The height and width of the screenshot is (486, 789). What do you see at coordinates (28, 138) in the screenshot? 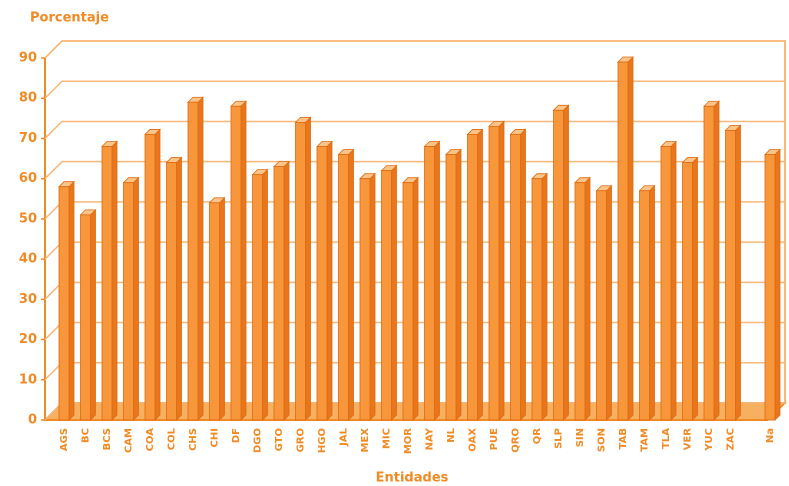
I see `y-tick-label: 70` at bounding box center [28, 138].